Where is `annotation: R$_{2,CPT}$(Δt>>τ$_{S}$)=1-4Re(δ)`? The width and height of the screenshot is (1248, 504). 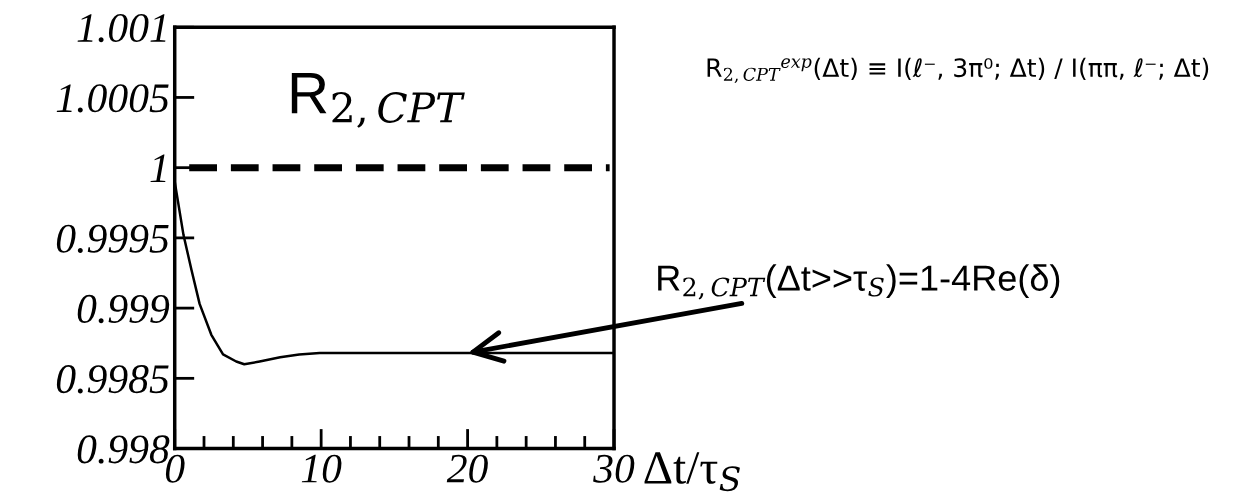
annotation: R$_{2,CPT}$(Δt>>τ$_{S}$)=1-4Re(δ) is located at coordinates (859, 282).